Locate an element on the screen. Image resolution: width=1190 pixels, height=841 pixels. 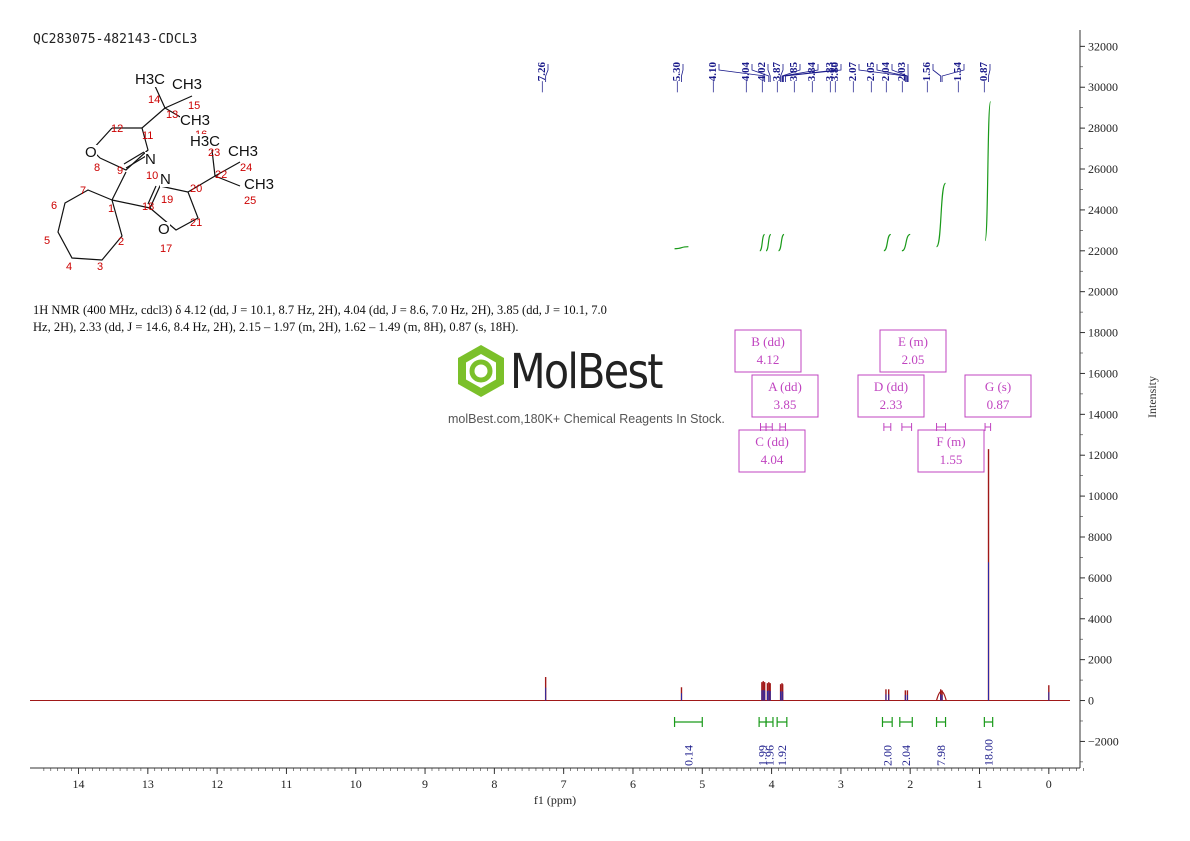
atom-index-label: 15 is located at coordinates (194, 106).